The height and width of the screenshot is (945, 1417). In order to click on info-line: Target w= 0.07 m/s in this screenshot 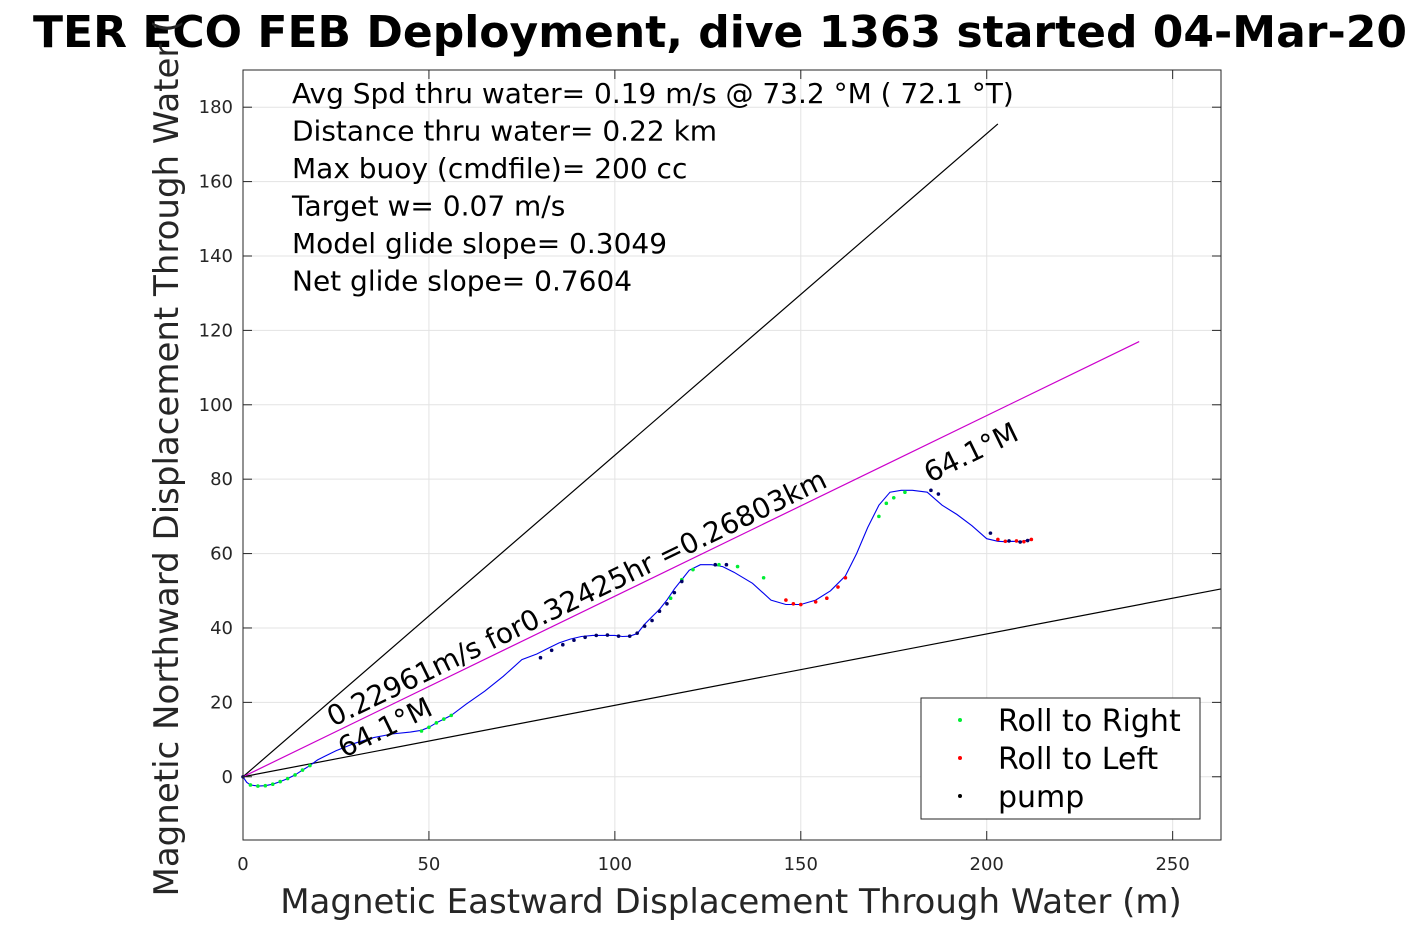, I will do `click(428, 206)`.